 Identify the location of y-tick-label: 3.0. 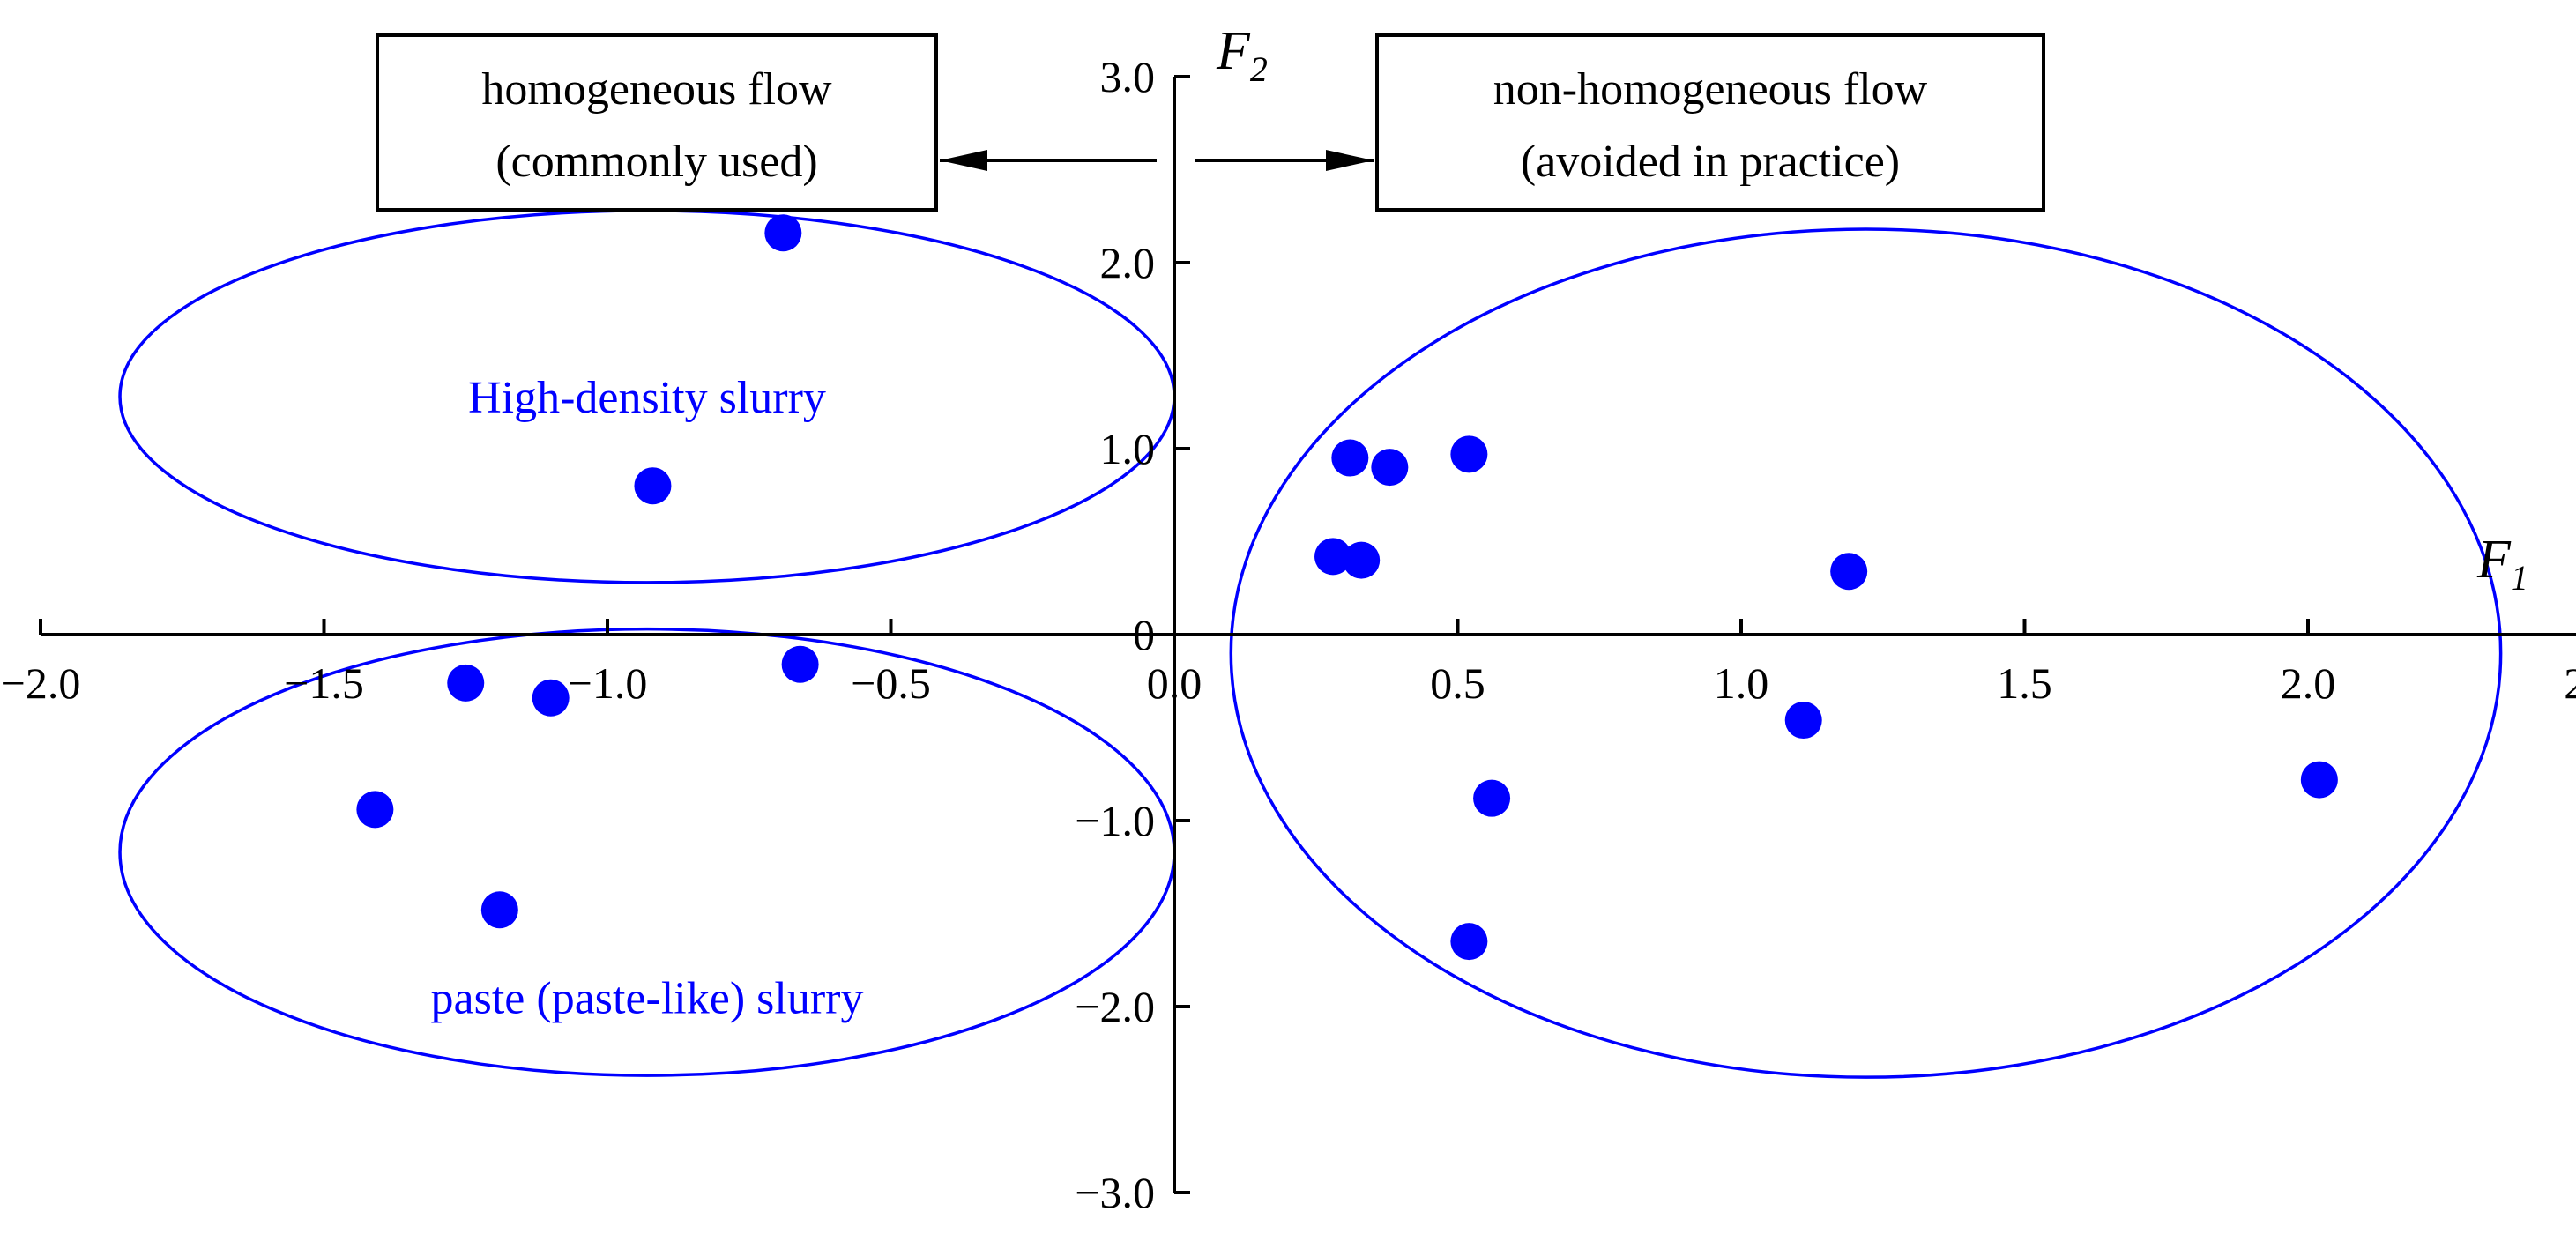
(1128, 76).